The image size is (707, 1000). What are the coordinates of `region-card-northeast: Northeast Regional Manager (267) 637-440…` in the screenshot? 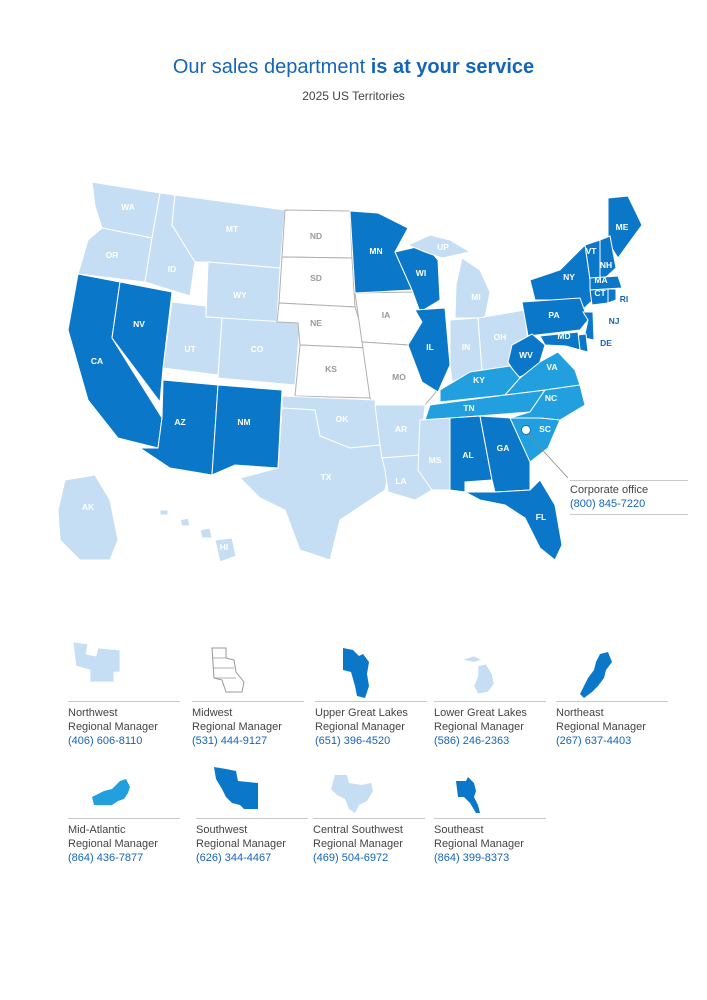 It's located at (618, 694).